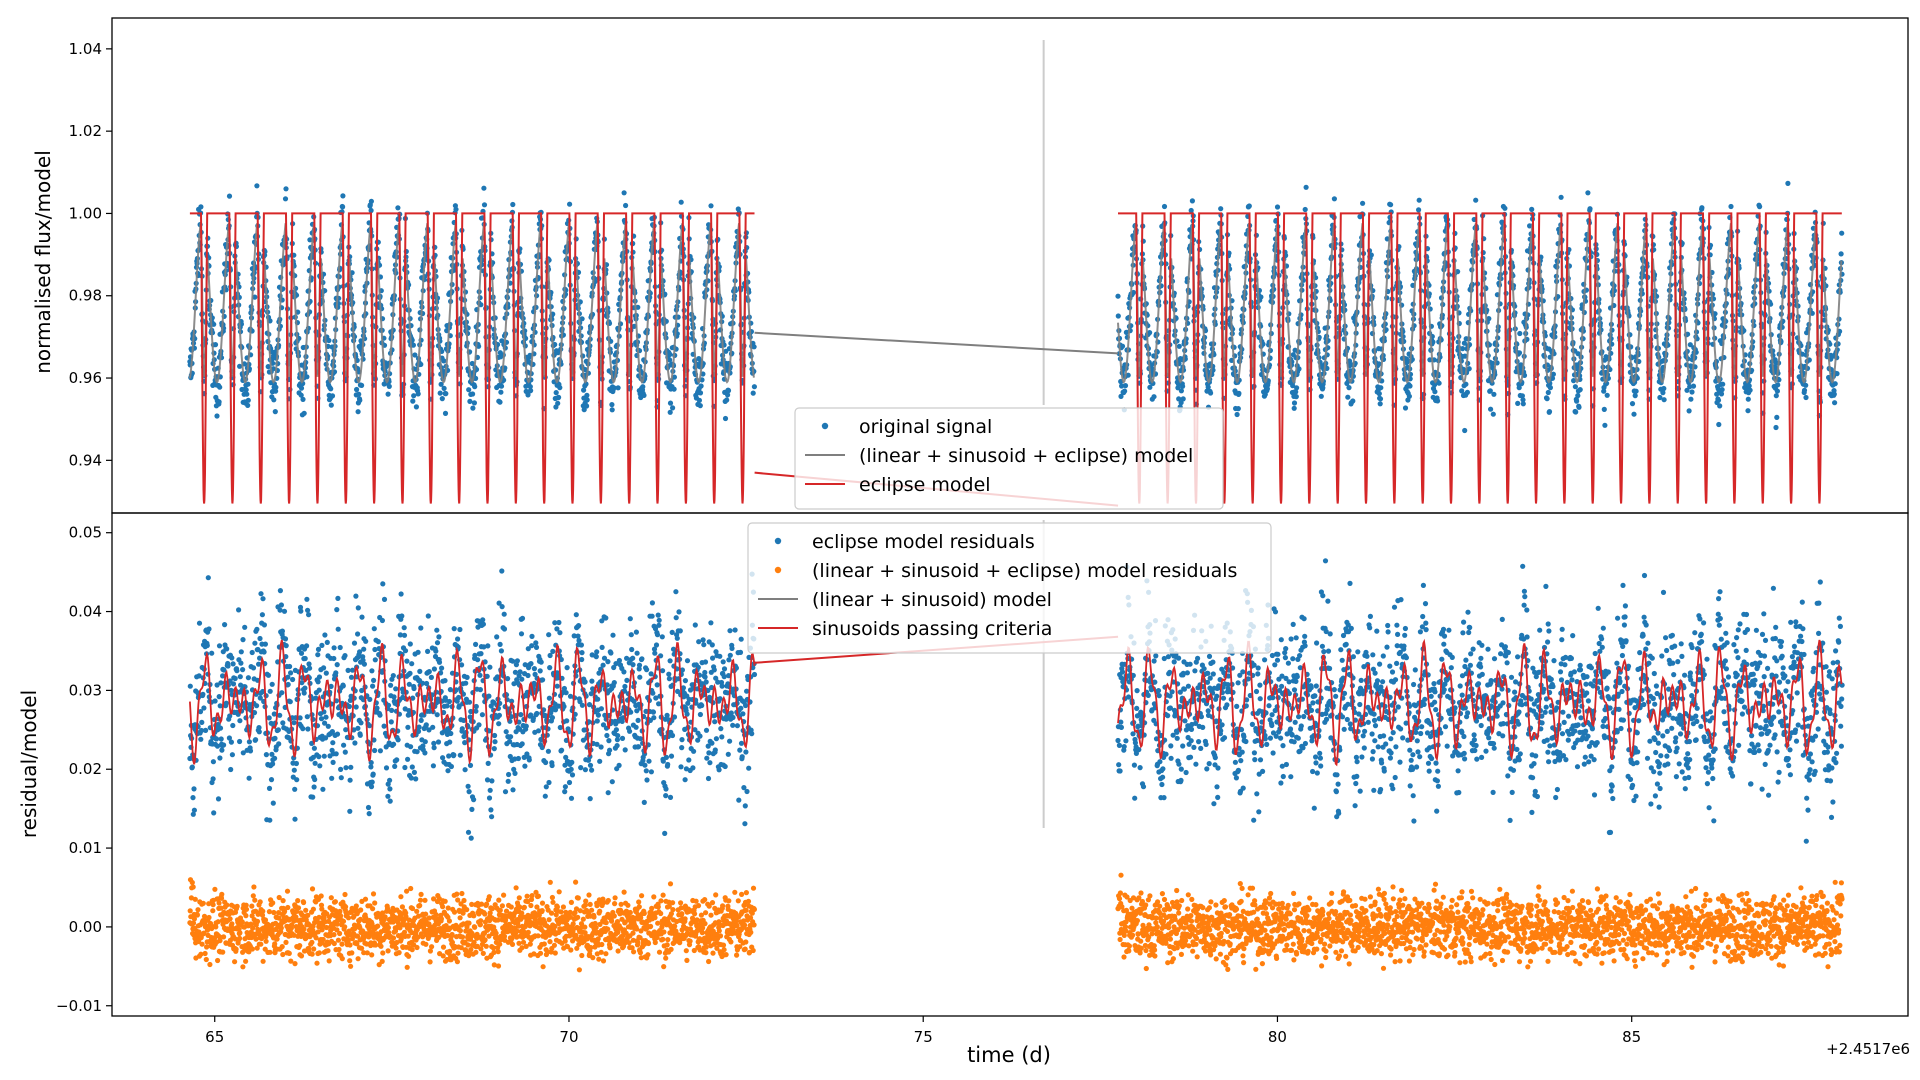  I want to click on y-tick-label: 1.00, so click(85, 213).